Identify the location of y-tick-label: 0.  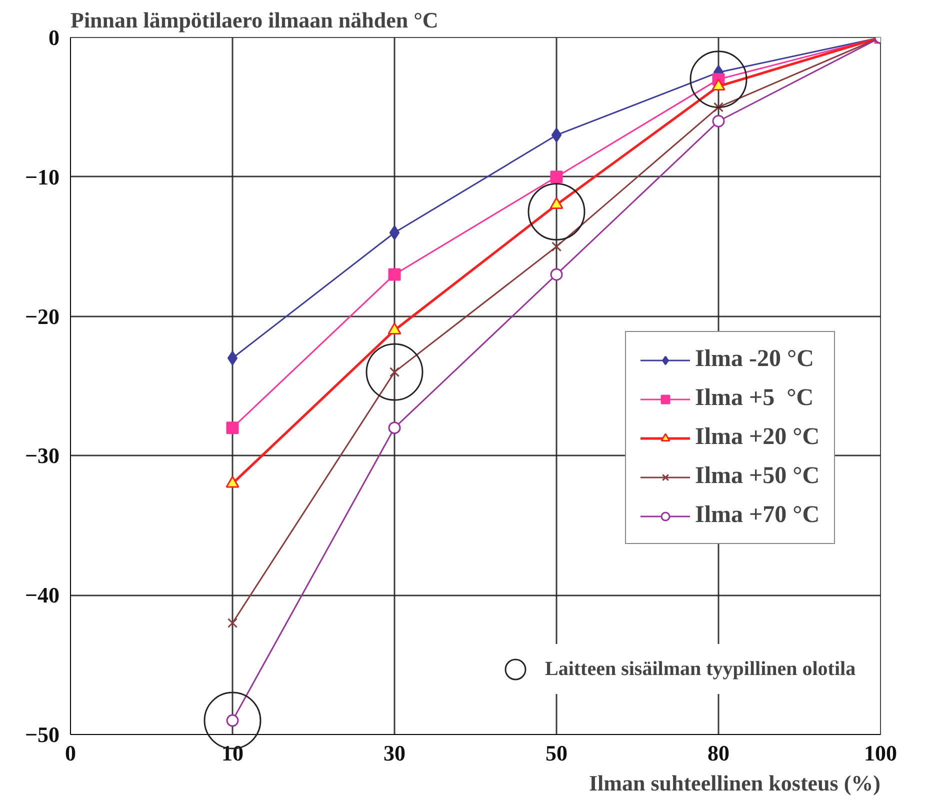
(54, 37).